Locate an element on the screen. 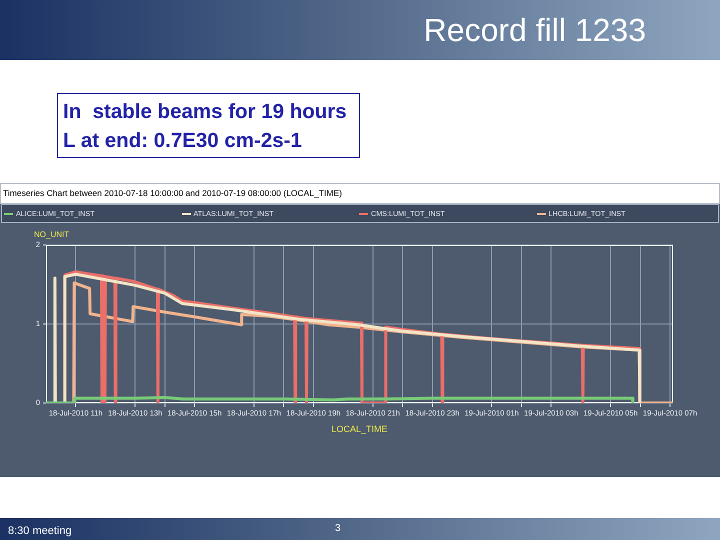  x-axis-title: LOCAL_TIME is located at coordinates (359, 429).